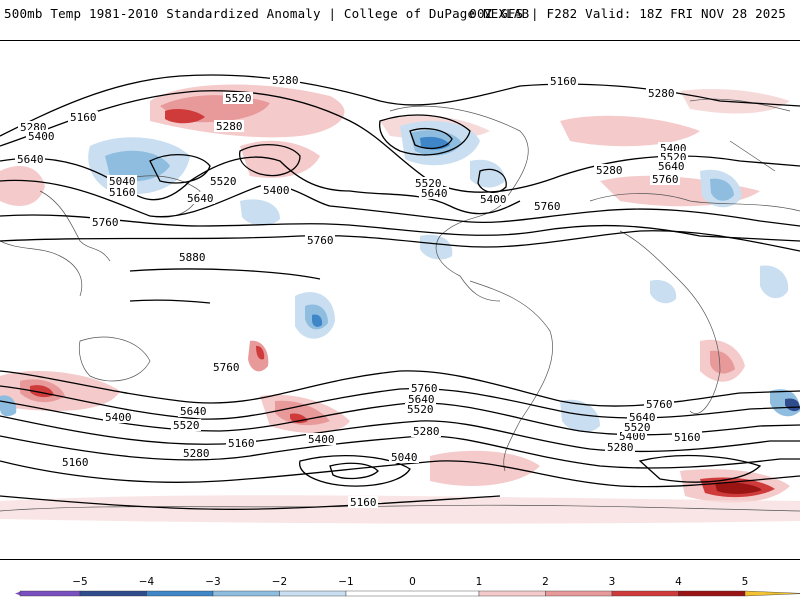 This screenshot has height=600, width=800. Describe the element at coordinates (412, 582) in the screenshot. I see `colorbar-tick-label: 0` at that location.